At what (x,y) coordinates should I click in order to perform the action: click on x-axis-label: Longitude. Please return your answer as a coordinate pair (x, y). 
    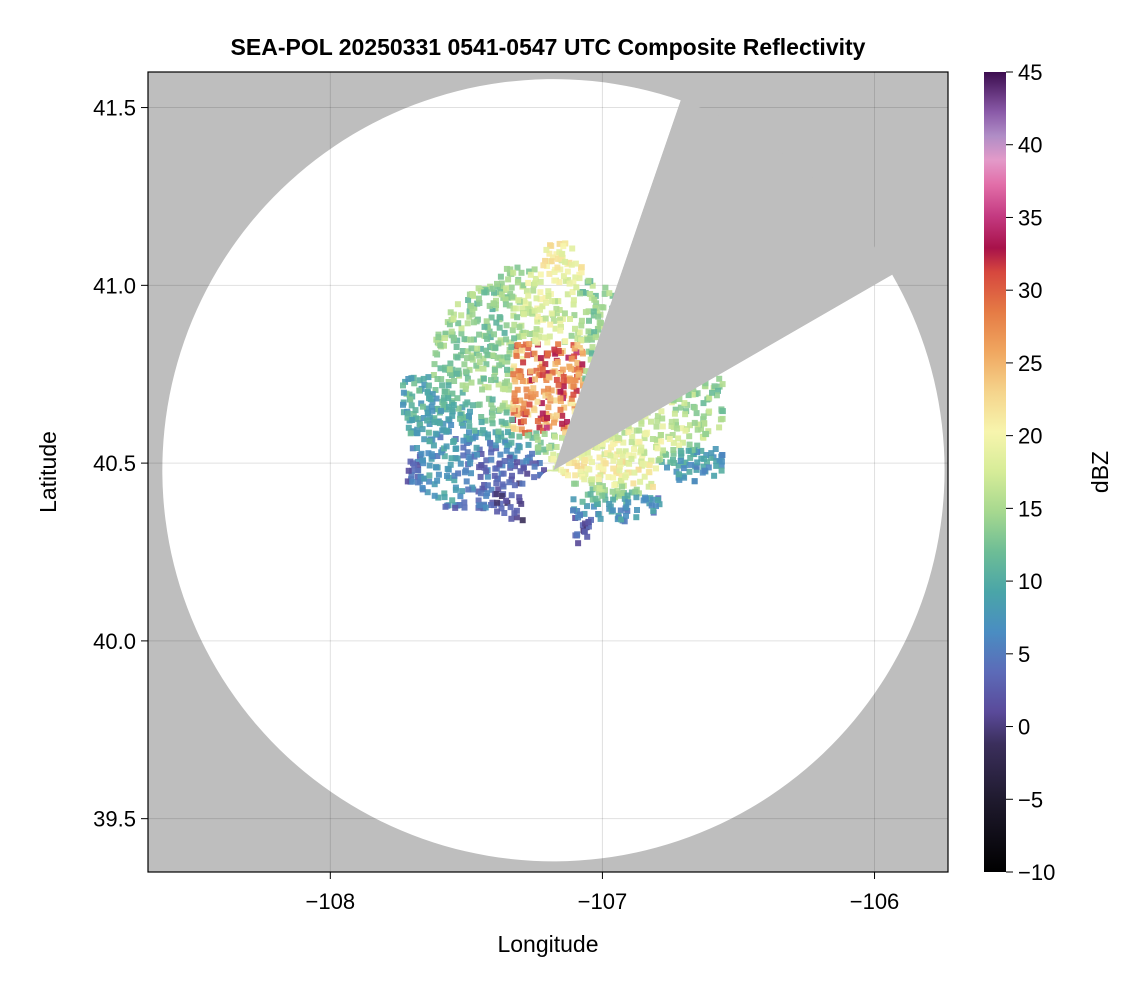
    Looking at the image, I should click on (547, 944).